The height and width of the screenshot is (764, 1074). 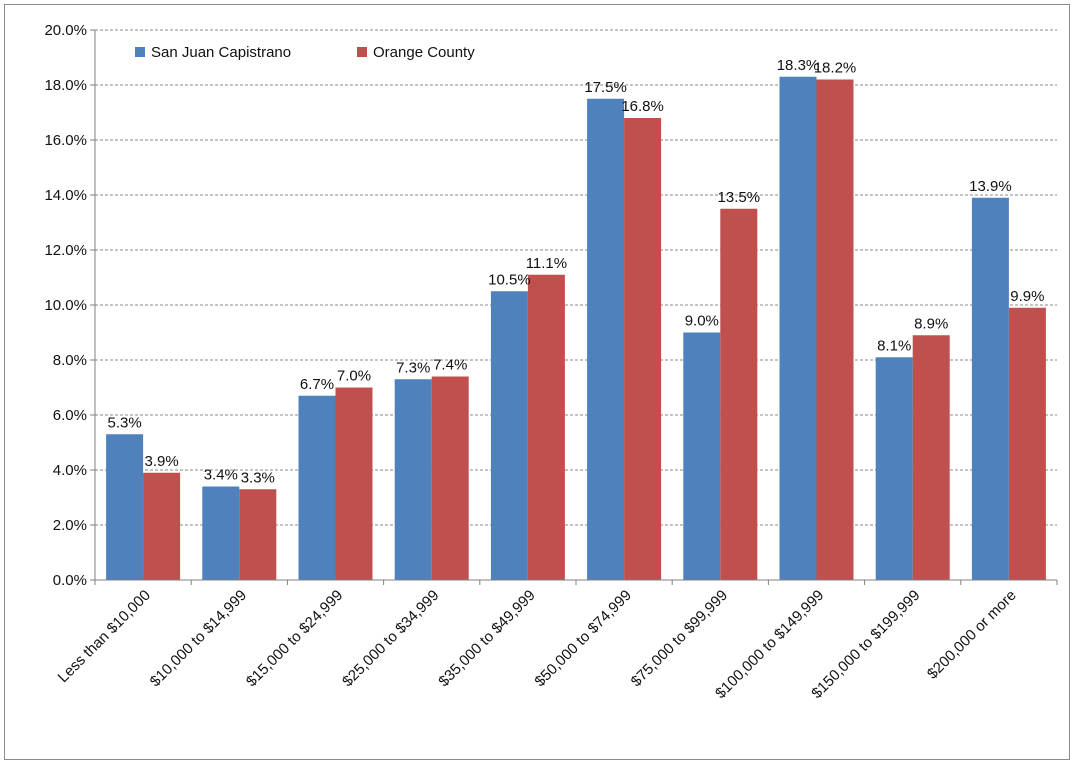 What do you see at coordinates (70, 415) in the screenshot?
I see `y-tick-label: 6.0%` at bounding box center [70, 415].